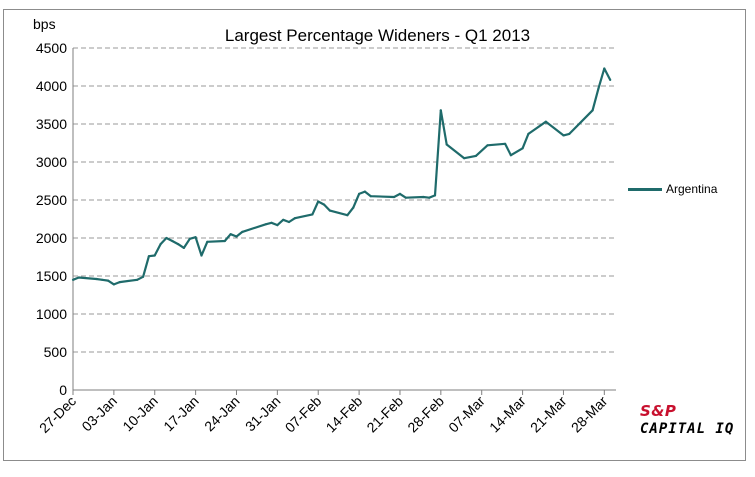 This screenshot has width=755, height=477. Describe the element at coordinates (384, 414) in the screenshot. I see `x-tick-label: 21-Feb` at that location.